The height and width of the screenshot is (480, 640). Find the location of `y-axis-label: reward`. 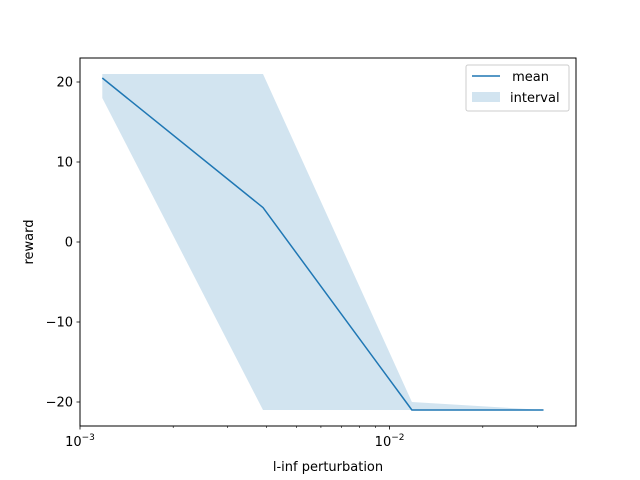

y-axis-label: reward is located at coordinates (29, 241).